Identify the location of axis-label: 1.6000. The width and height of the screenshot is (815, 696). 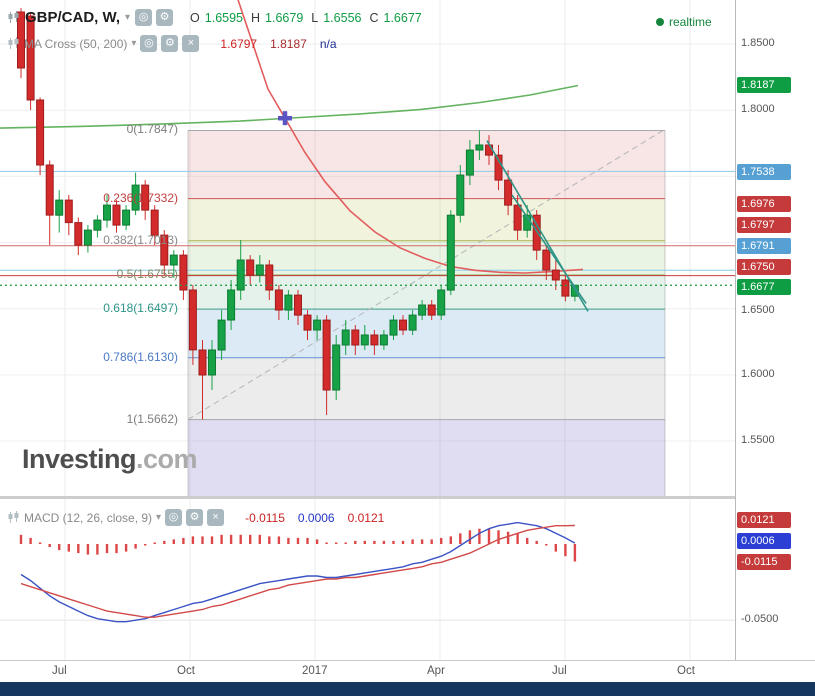
(758, 374).